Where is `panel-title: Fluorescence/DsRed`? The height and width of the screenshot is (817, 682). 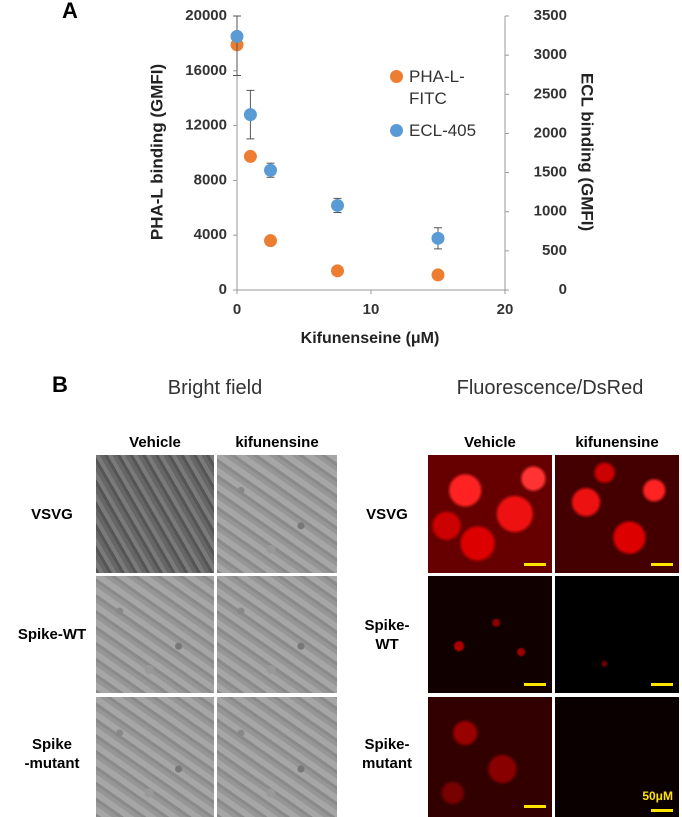
panel-title: Fluorescence/DsRed is located at coordinates (550, 388).